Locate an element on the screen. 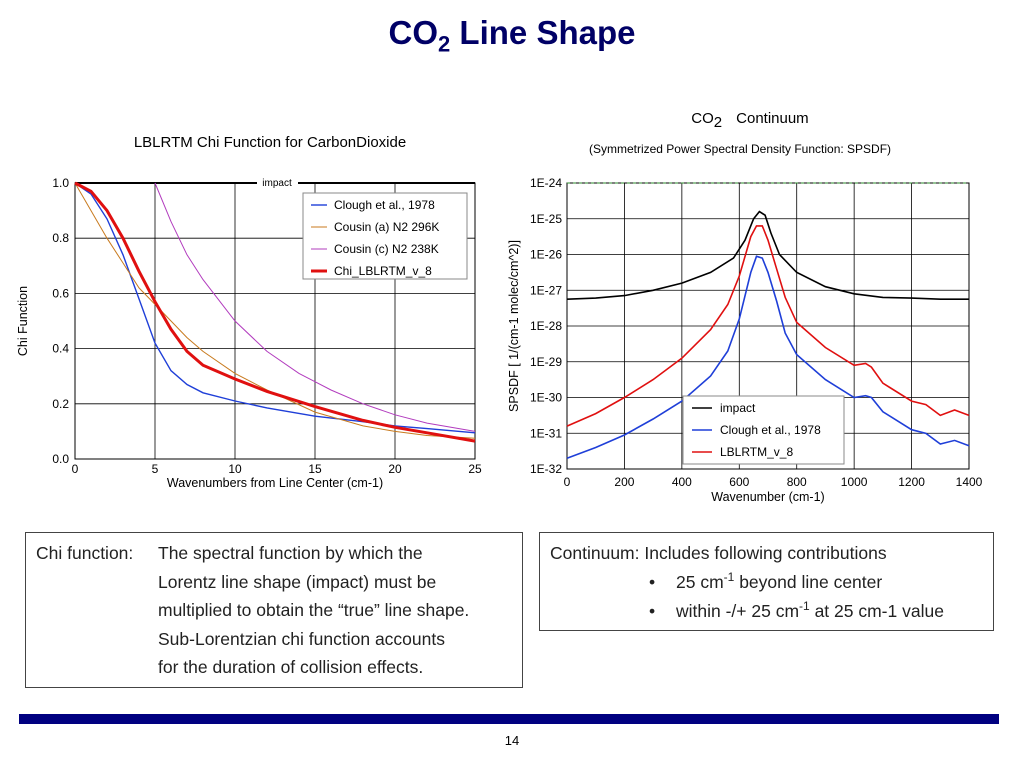  legend-label: LBLRTM_v_8 is located at coordinates (756, 452).